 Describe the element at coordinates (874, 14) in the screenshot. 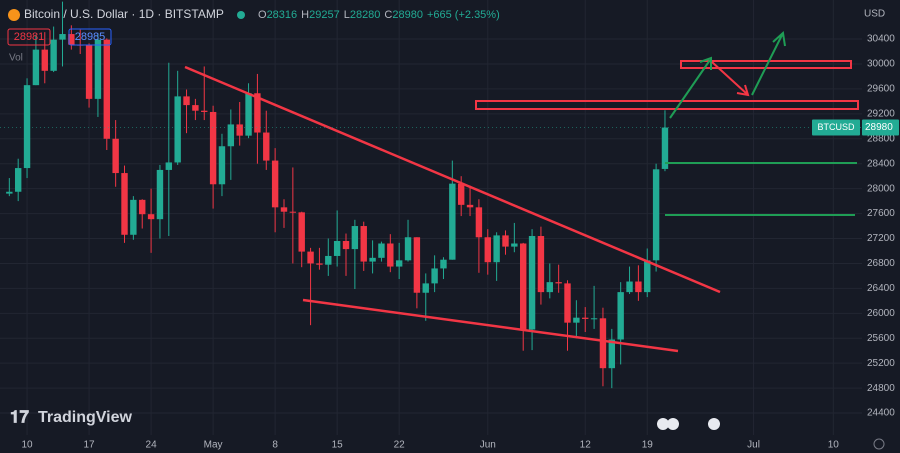

I see `currency: USD` at that location.